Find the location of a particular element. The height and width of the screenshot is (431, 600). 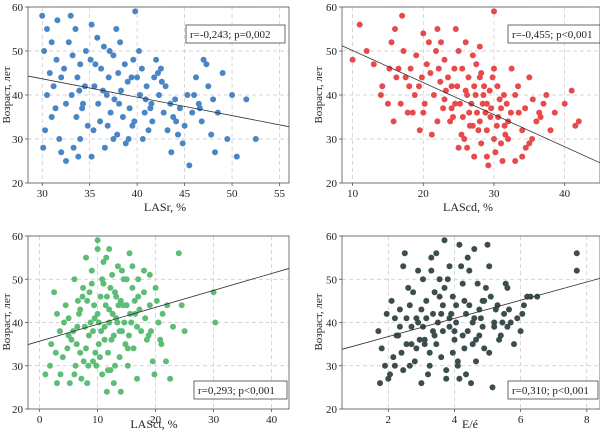

x-tick-label: 6 is located at coordinates (521, 420).